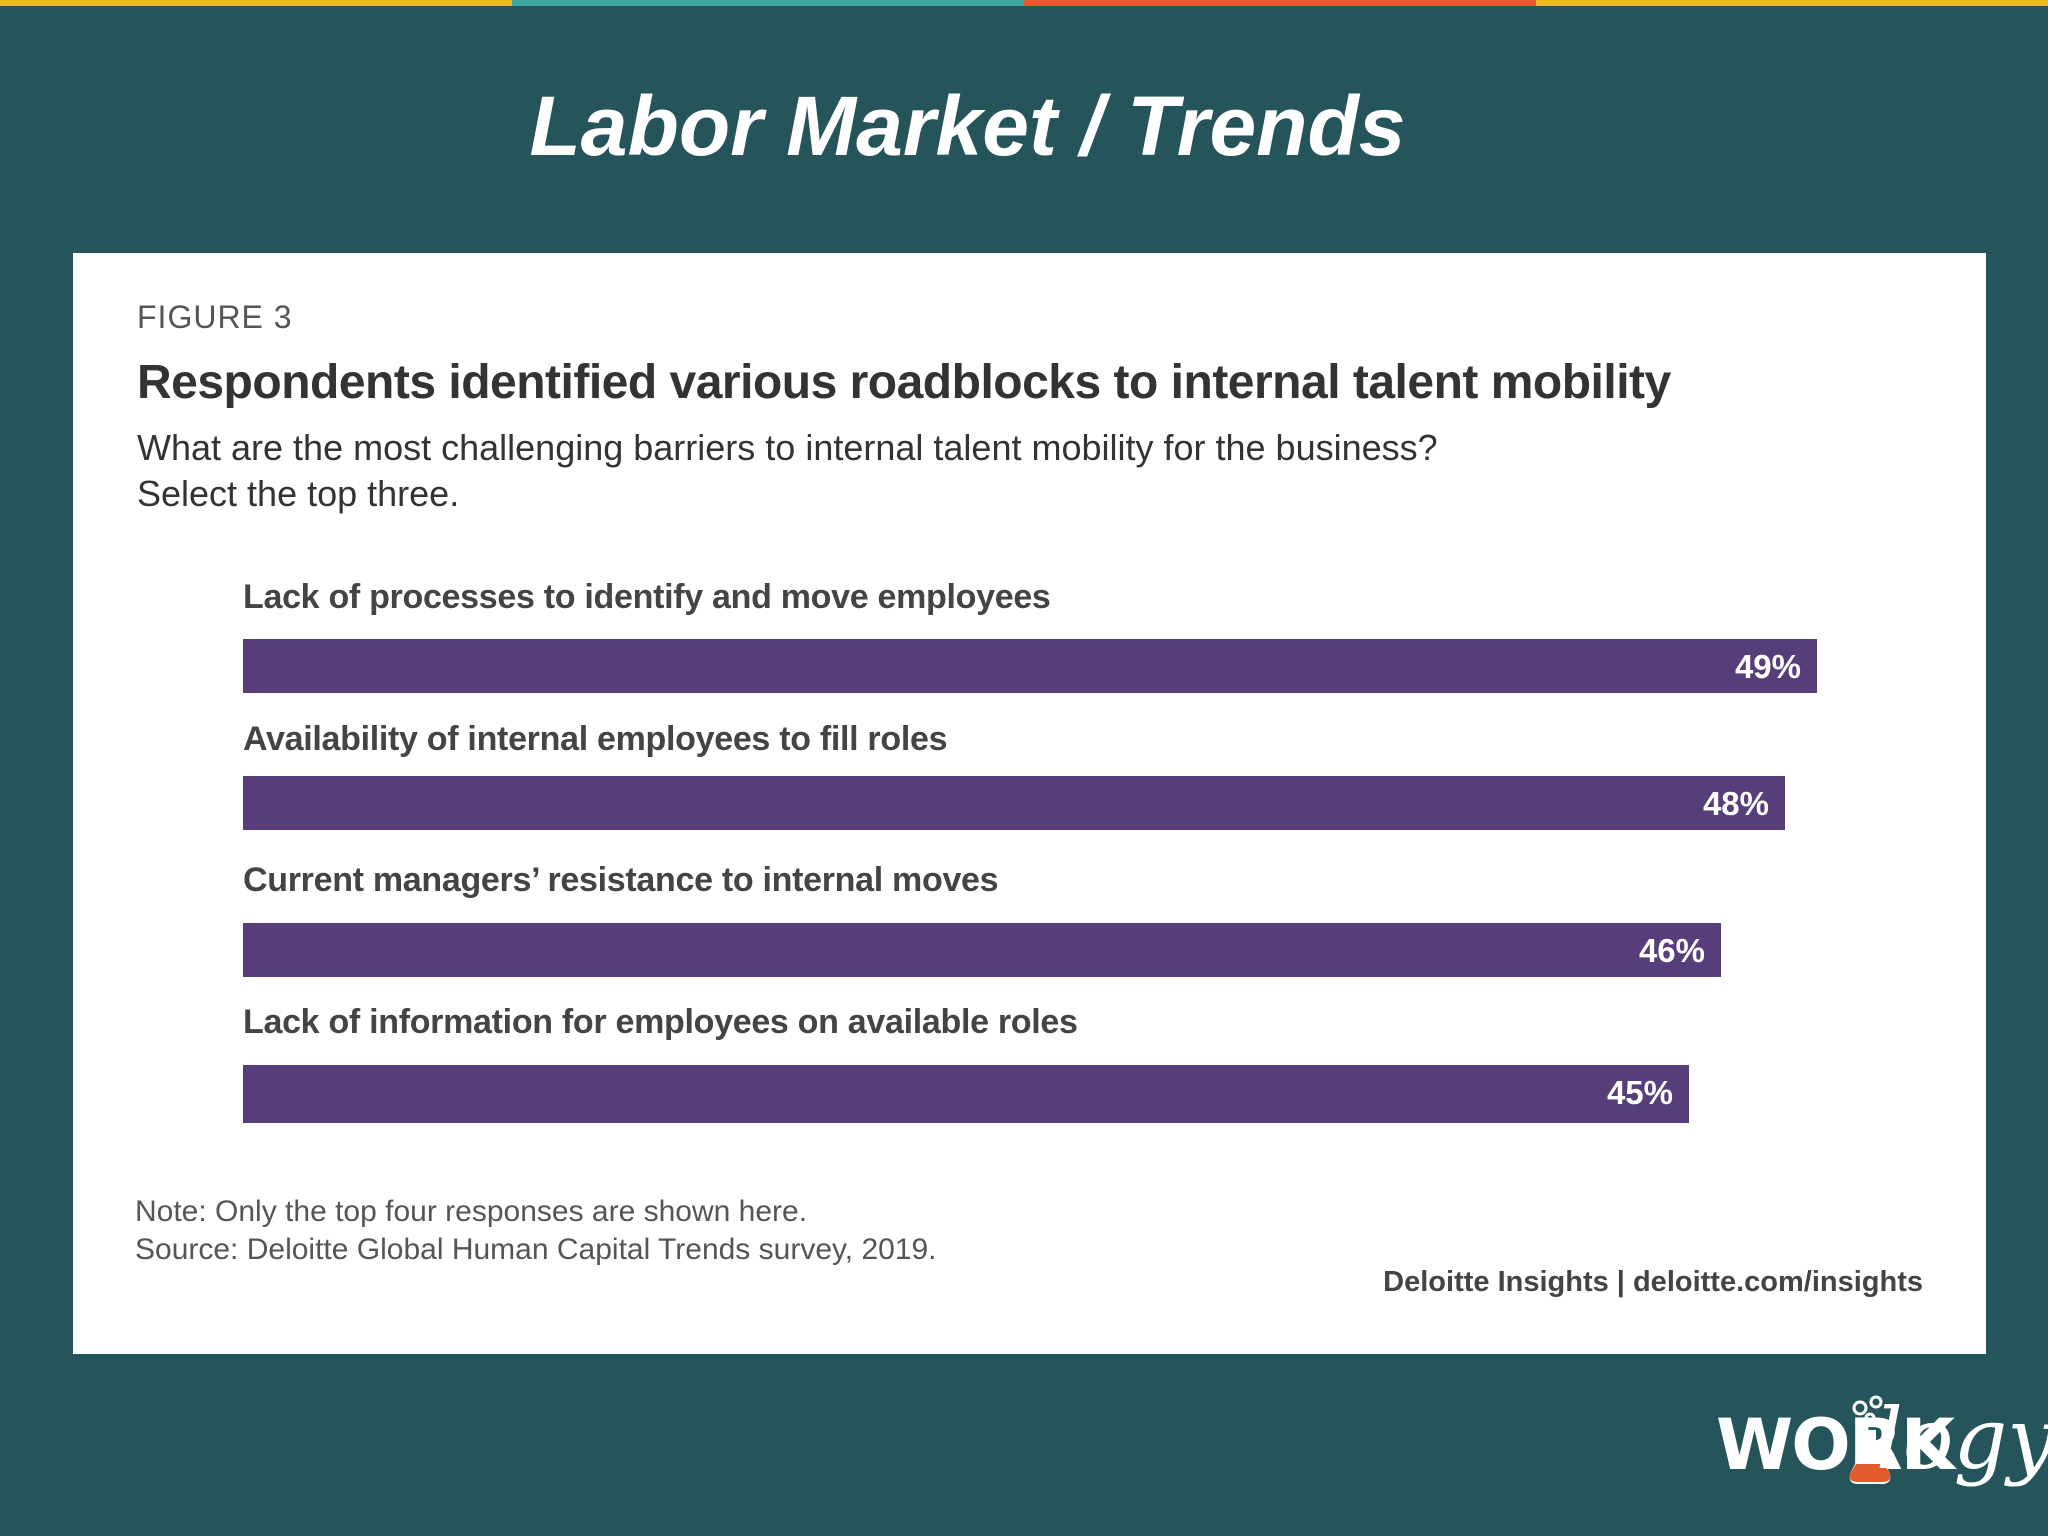 Image resolution: width=2048 pixels, height=1536 pixels. I want to click on bar: 45%, so click(966, 1094).